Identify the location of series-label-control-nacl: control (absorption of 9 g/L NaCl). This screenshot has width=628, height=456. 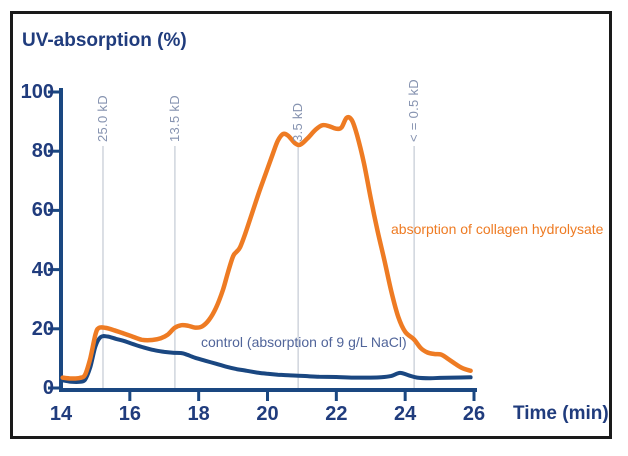
(304, 342).